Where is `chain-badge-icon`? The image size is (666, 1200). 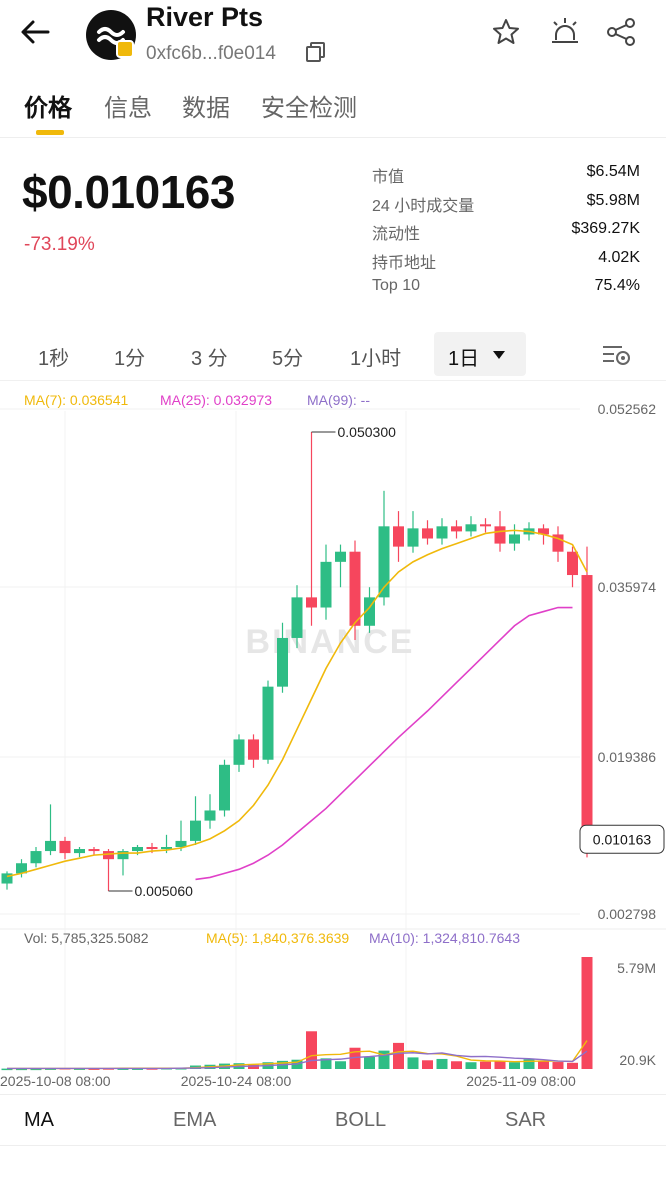
chain-badge-icon is located at coordinates (125, 49).